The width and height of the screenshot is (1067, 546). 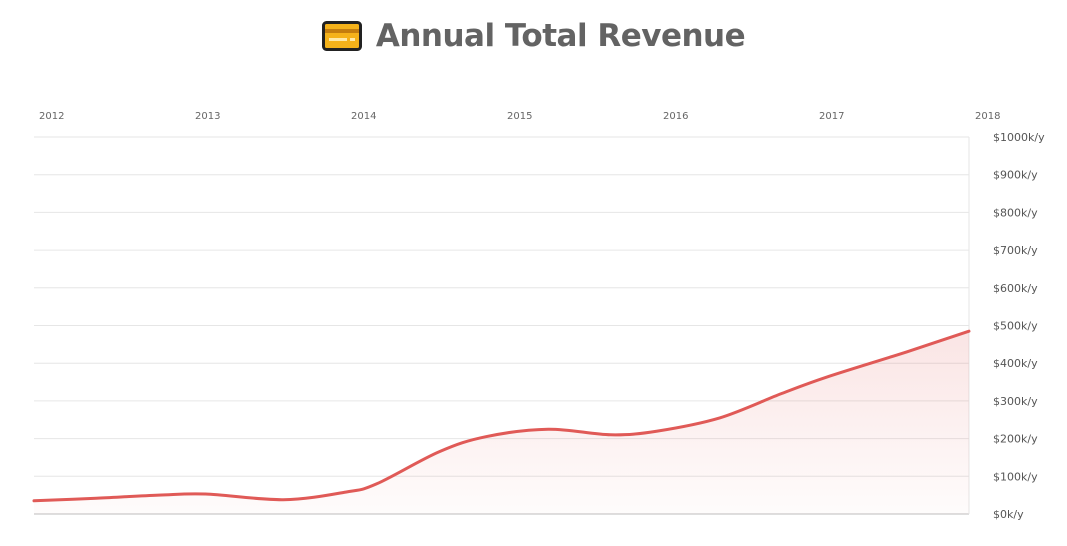 I want to click on y-tick-label: $1000k/y, so click(x=1019, y=137).